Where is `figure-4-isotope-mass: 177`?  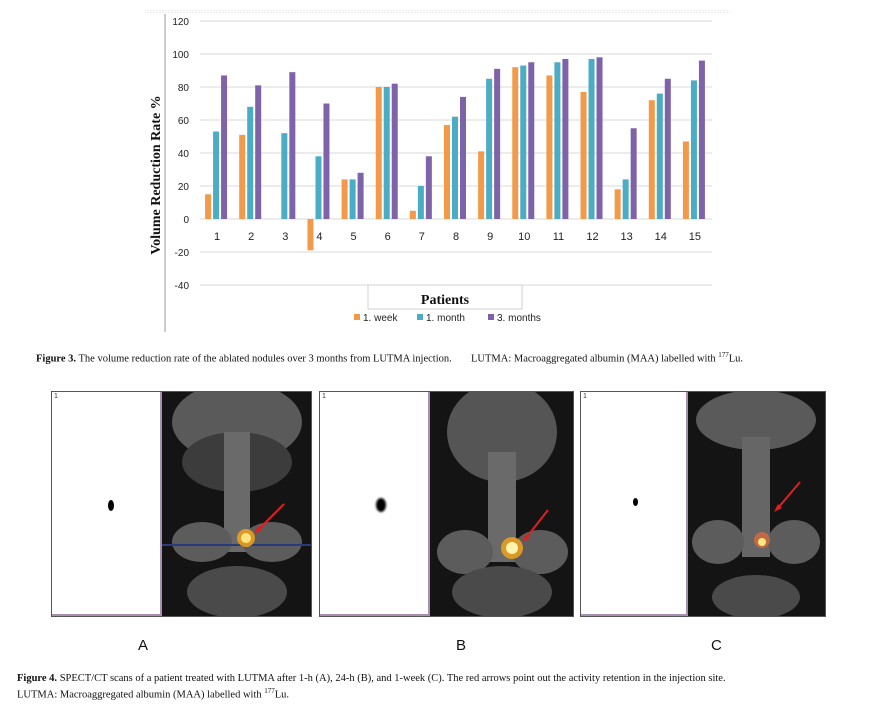
figure-4-isotope-mass: 177 is located at coordinates (269, 691).